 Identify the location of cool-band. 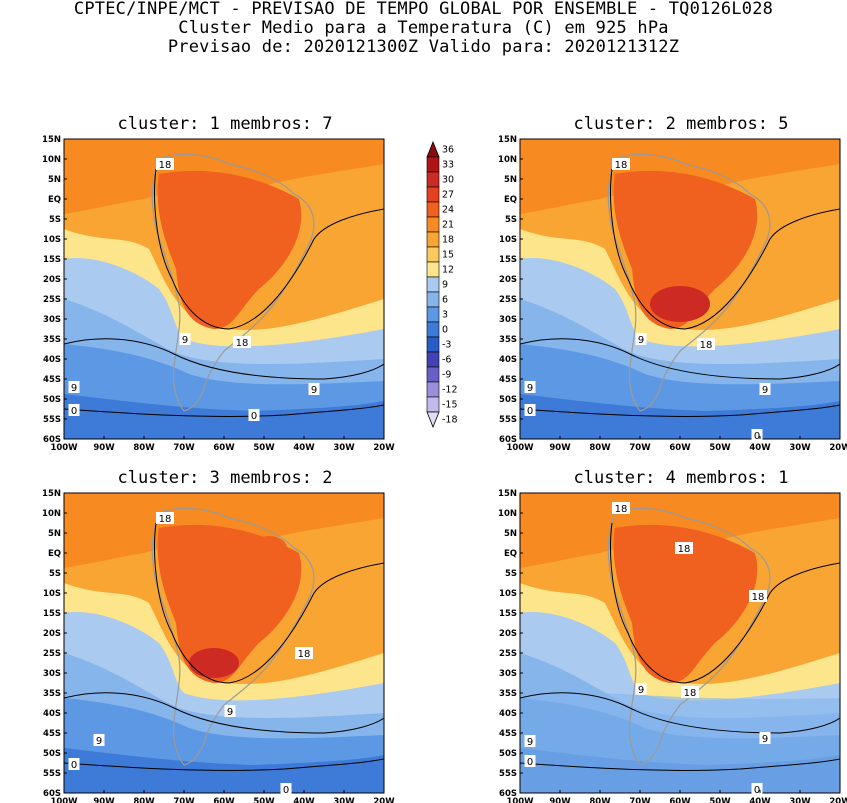
(680, 742).